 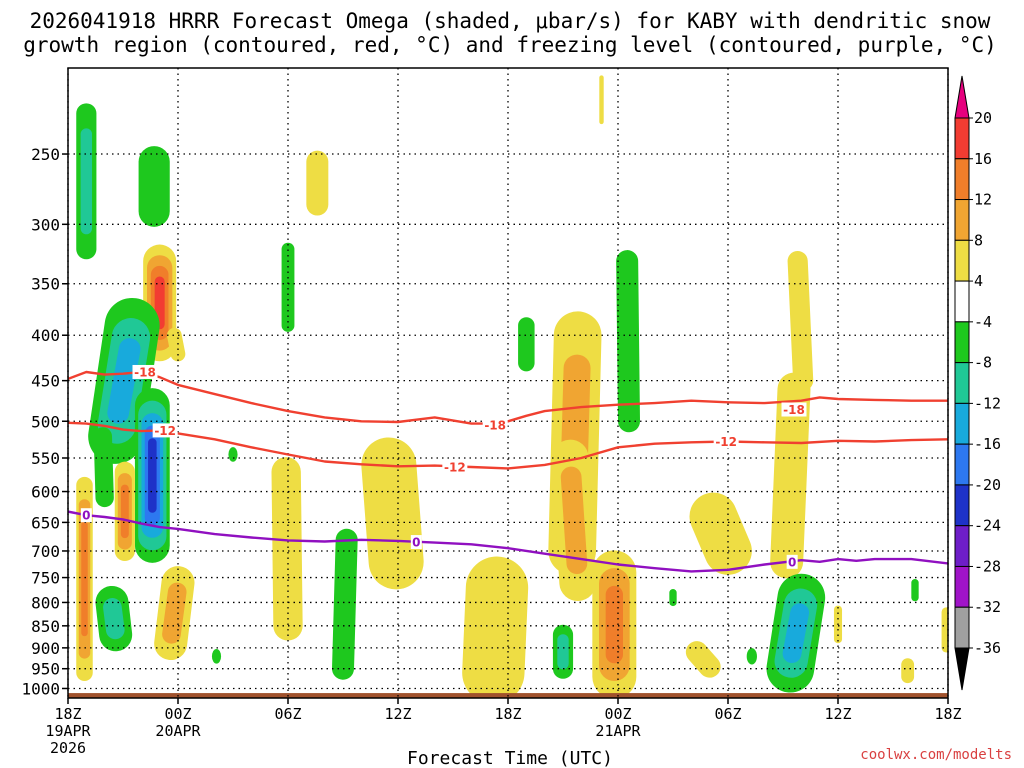 I want to click on y-tick-label-300: 300, so click(x=45, y=224).